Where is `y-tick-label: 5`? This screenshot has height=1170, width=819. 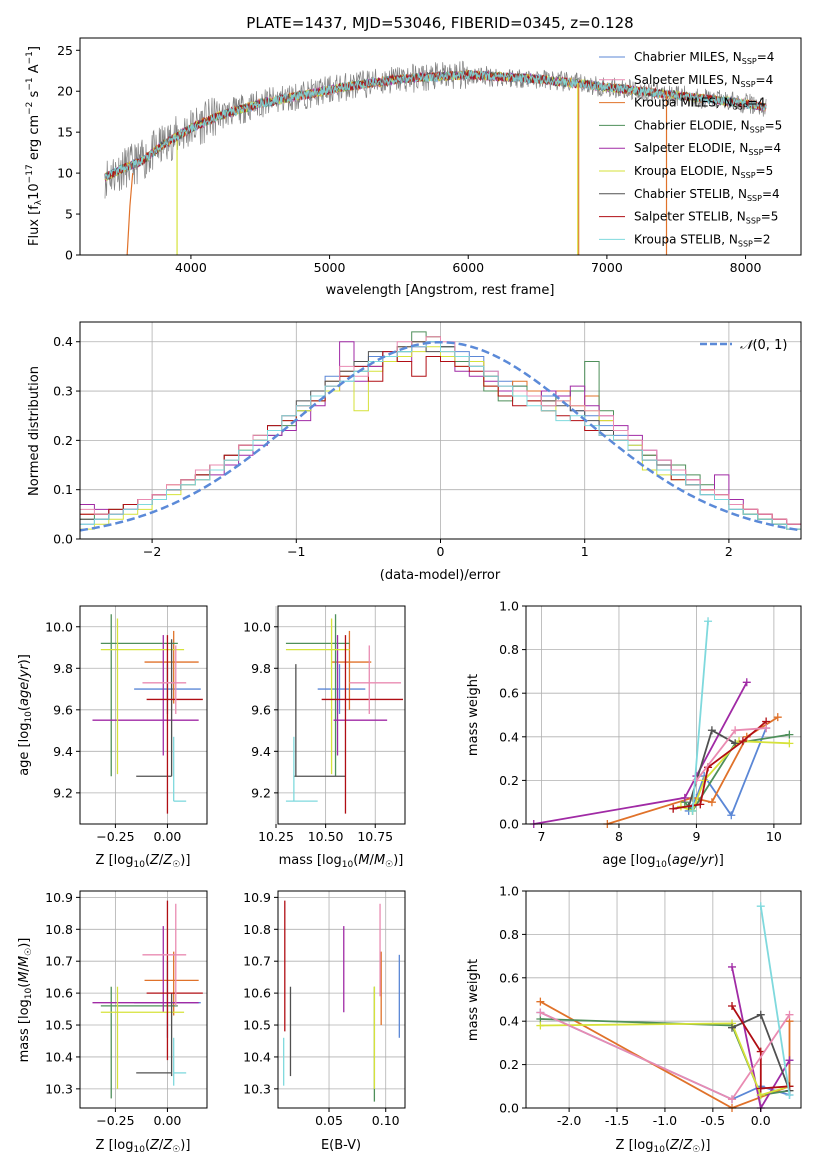 y-tick-label: 5 is located at coordinates (69, 214).